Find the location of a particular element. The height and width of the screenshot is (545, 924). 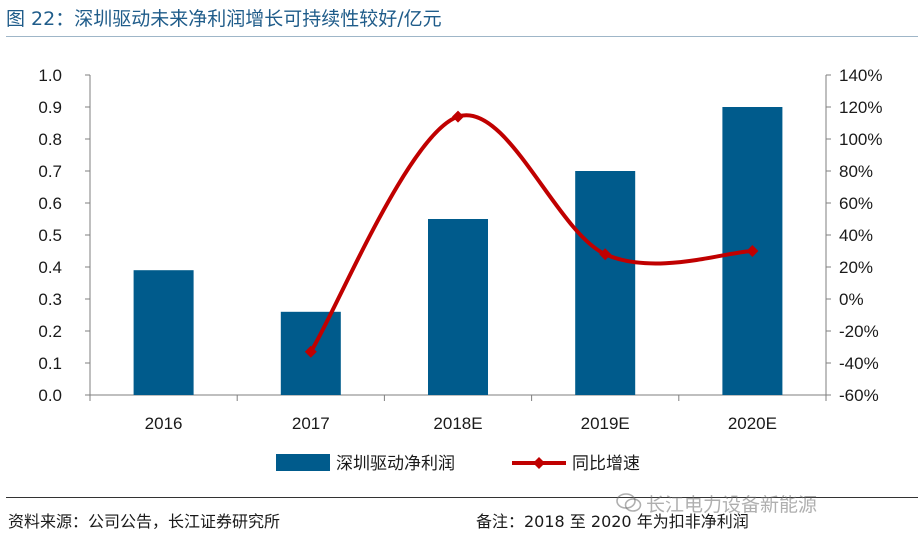

wechat-icon is located at coordinates (629, 502).